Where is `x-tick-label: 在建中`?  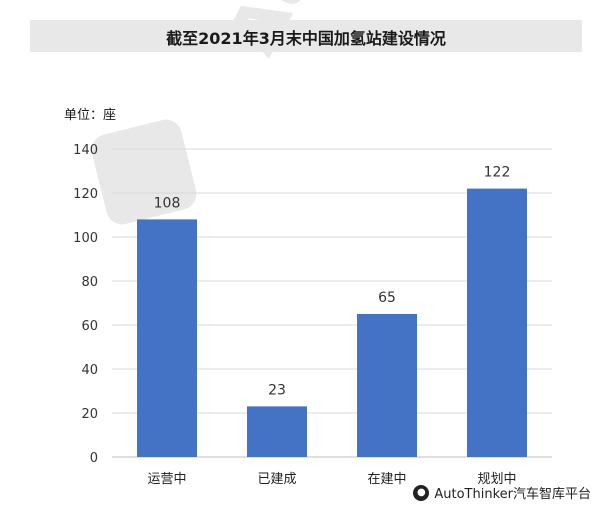 x-tick-label: 在建中 is located at coordinates (386, 479).